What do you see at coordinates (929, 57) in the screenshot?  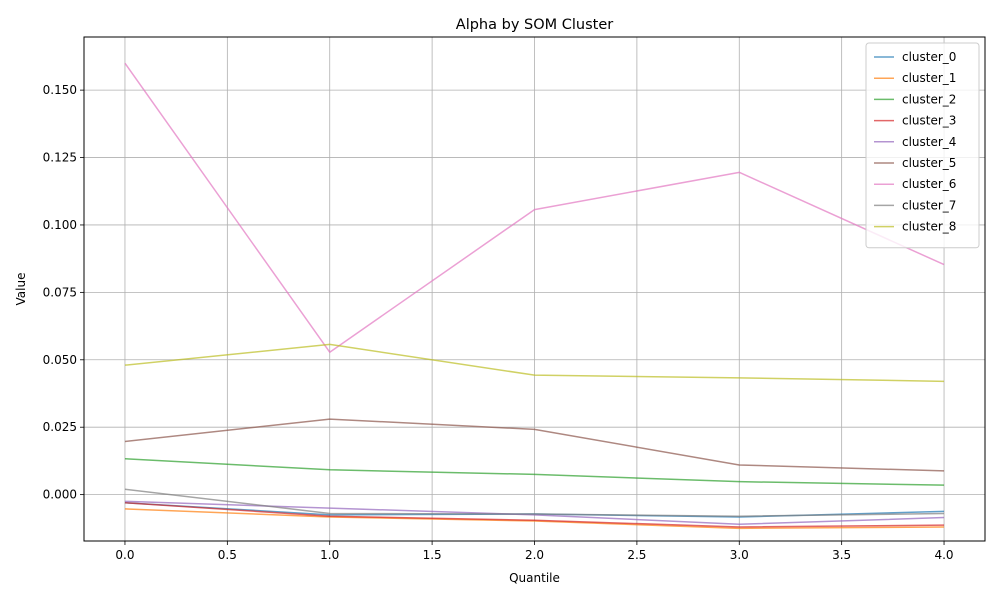 I see `legend-label: cluster_0` at bounding box center [929, 57].